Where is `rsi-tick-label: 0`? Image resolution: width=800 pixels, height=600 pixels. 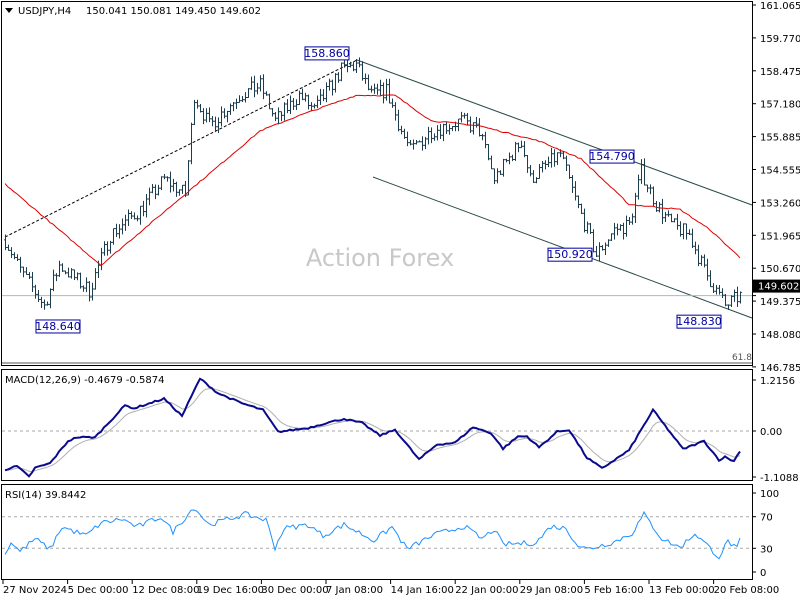 rsi-tick-label: 0 is located at coordinates (763, 573).